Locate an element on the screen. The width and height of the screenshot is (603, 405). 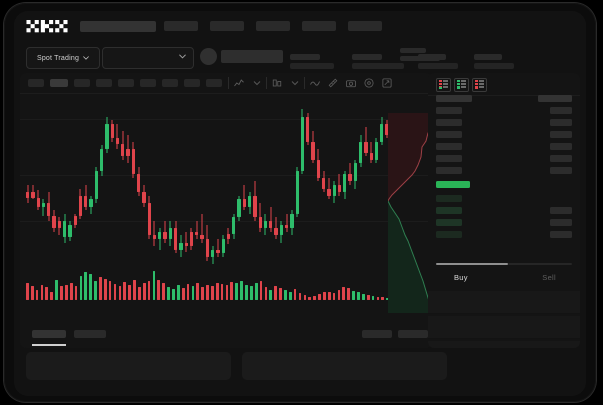
depth-ask-line is located at coordinates (410, 166).